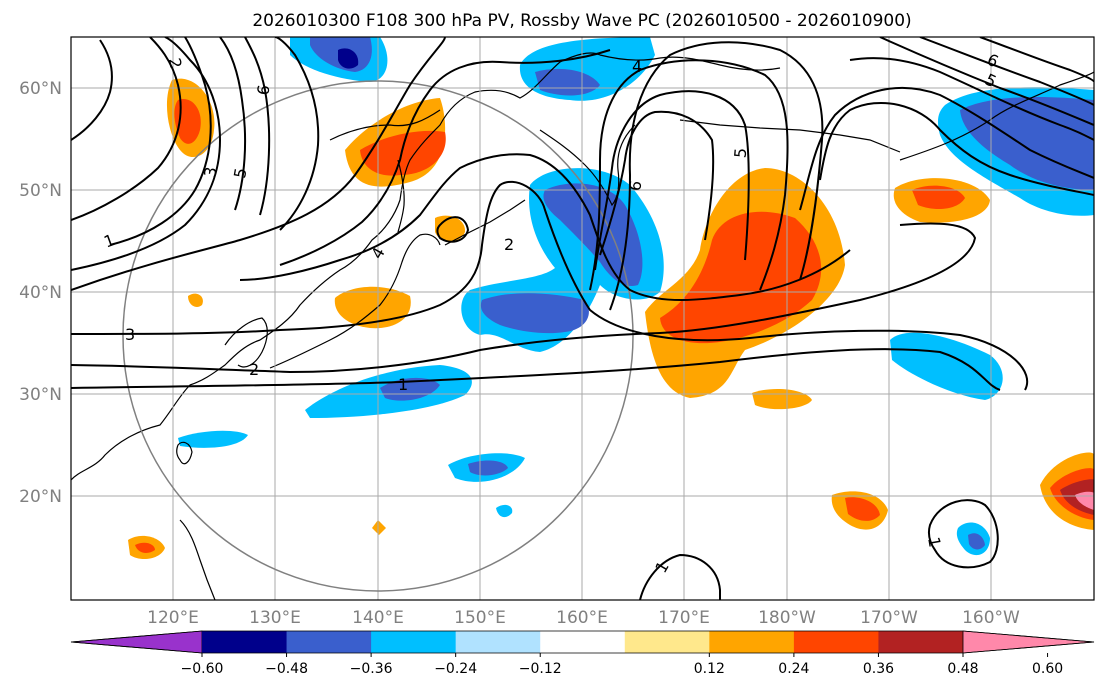  What do you see at coordinates (1006, 71) in the screenshot?
I see `pv-contour-aleutian-north2` at bounding box center [1006, 71].